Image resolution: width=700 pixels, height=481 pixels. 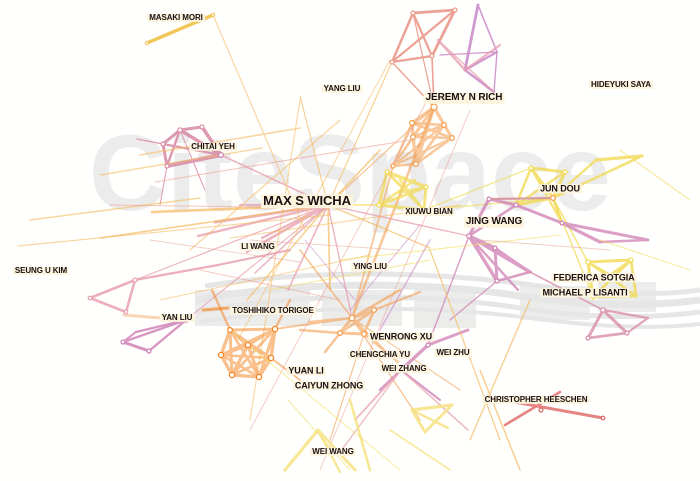 I want to click on author-label-wei-wang: WEI WANG, so click(x=333, y=451).